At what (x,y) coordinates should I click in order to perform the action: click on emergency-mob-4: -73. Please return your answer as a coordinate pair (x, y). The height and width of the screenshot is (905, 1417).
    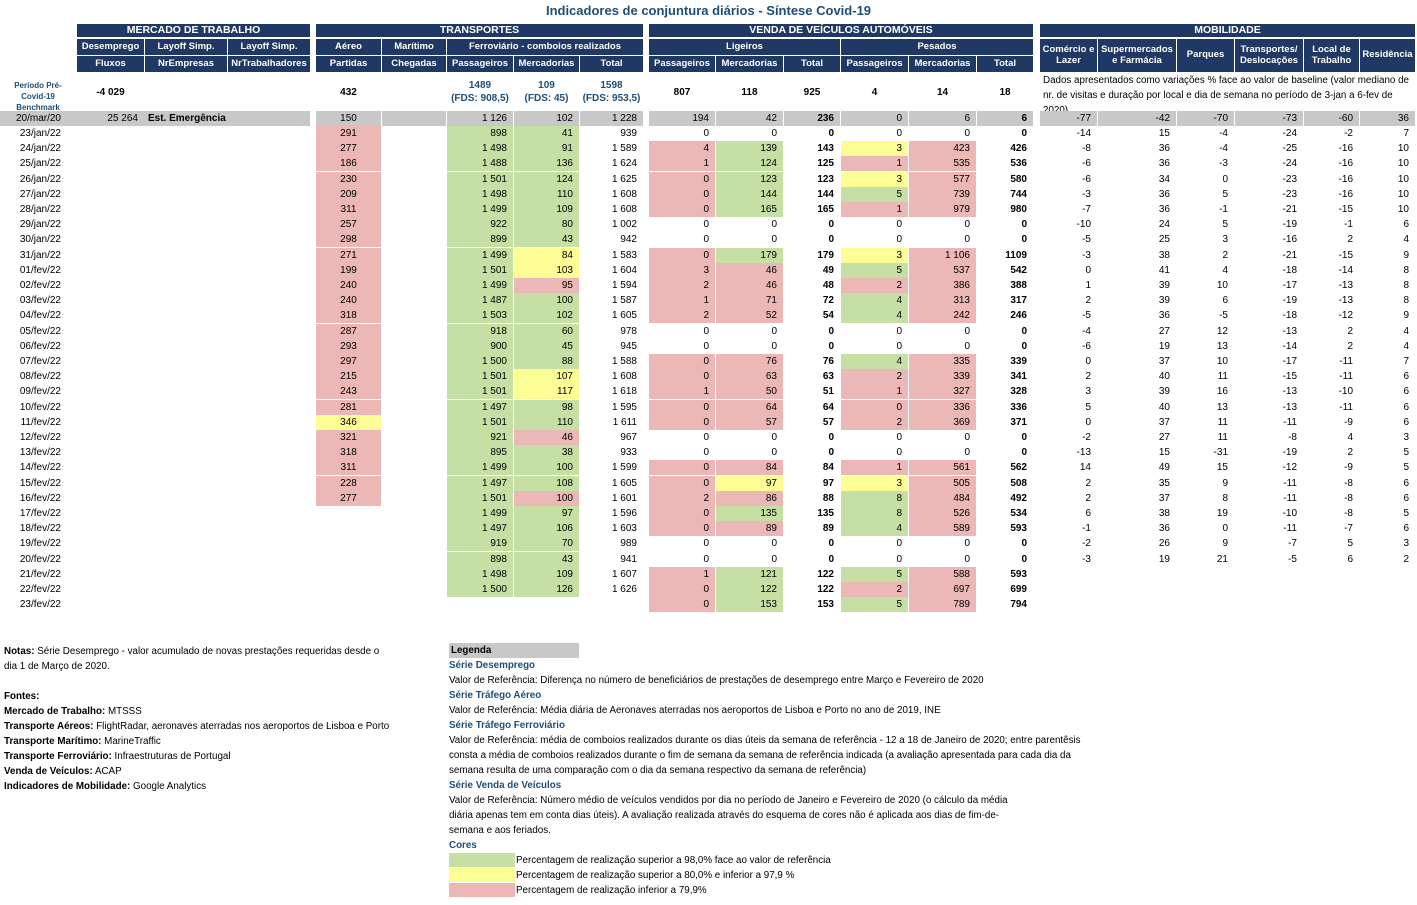
    Looking at the image, I should click on (1269, 118).